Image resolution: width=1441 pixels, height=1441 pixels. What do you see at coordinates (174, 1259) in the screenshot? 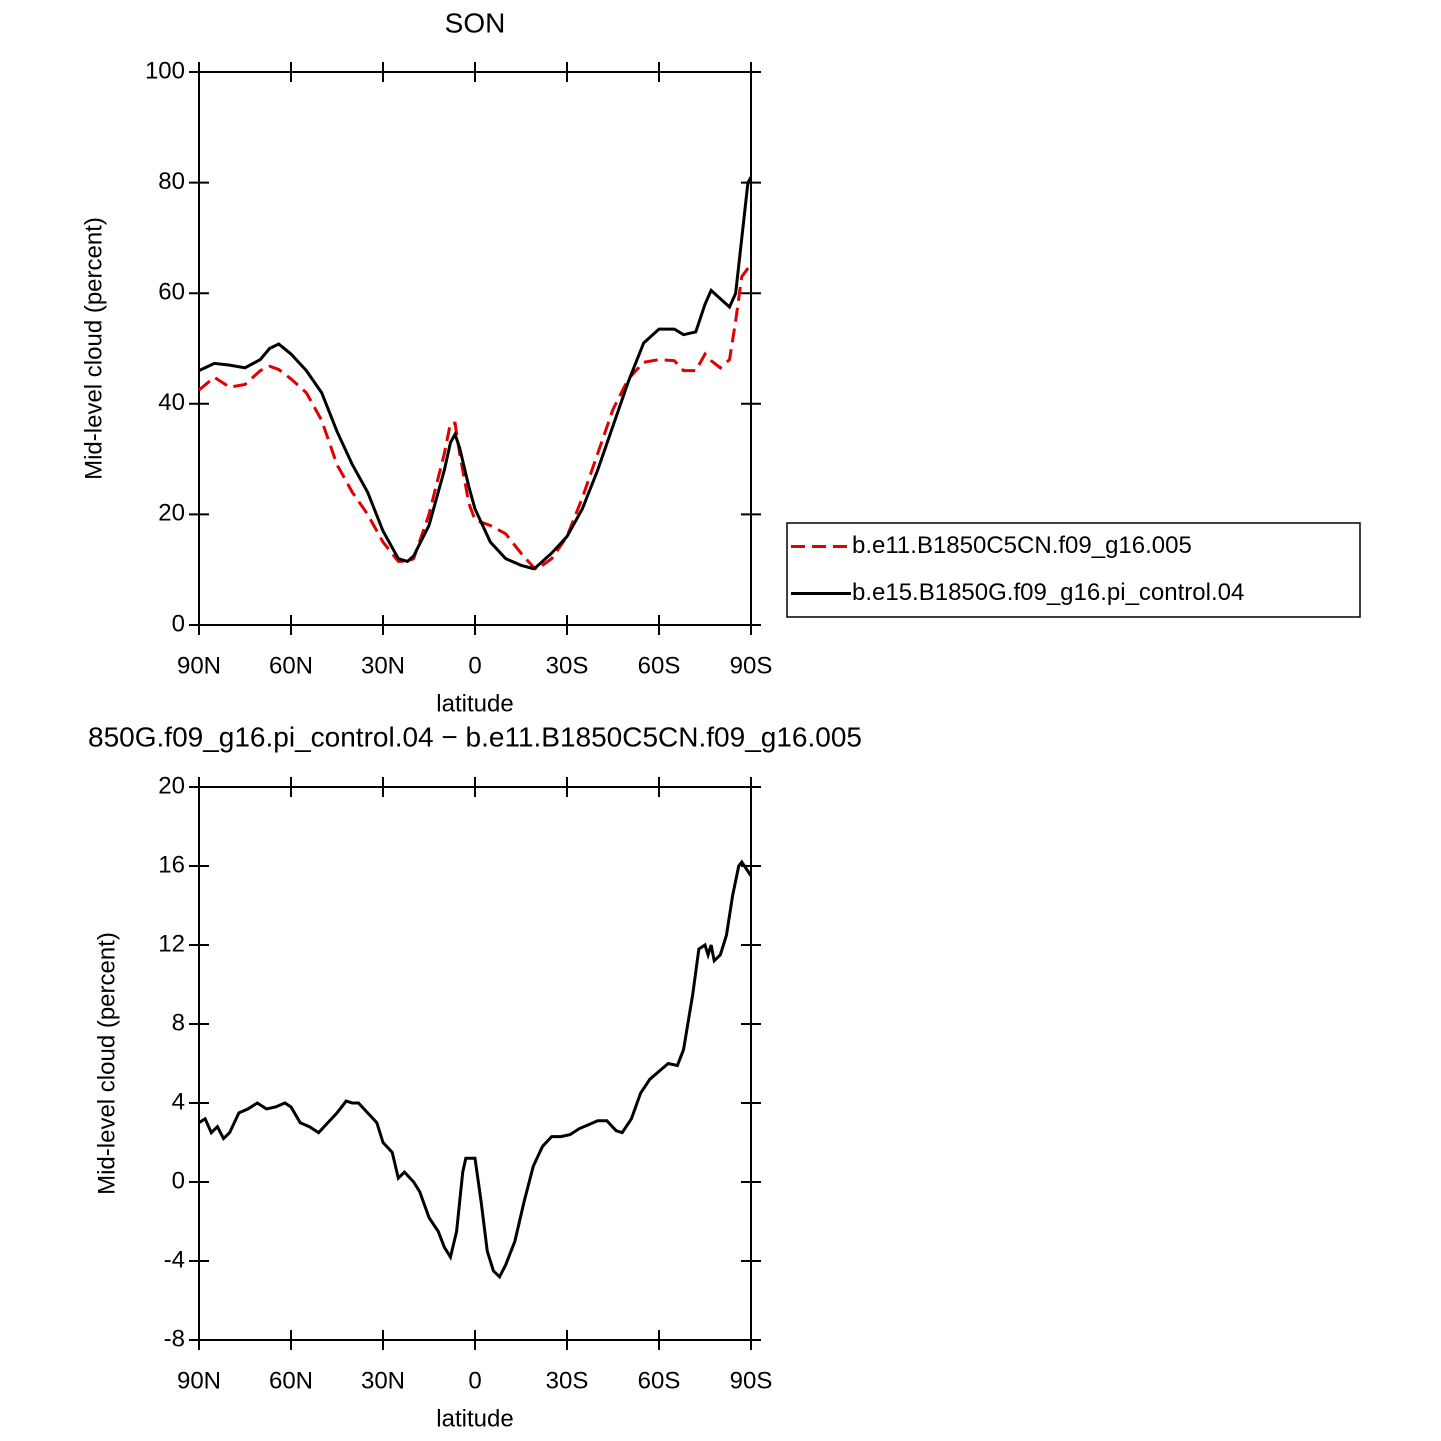
I see `y-tick-label: -4` at bounding box center [174, 1259].